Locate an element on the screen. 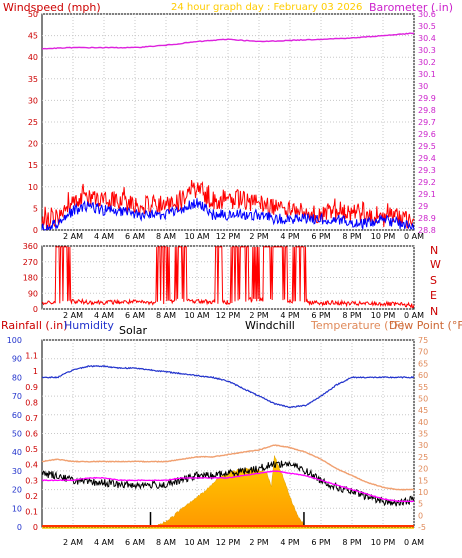 This screenshot has height=558, width=462. p3-xtick-11: 10 PM is located at coordinates (383, 542).